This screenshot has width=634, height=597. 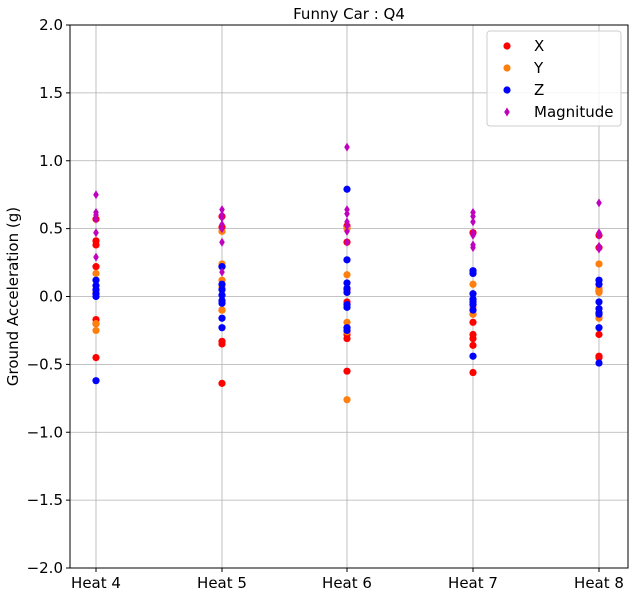 I want to click on y-tick-label: 1.0, so click(x=51, y=161).